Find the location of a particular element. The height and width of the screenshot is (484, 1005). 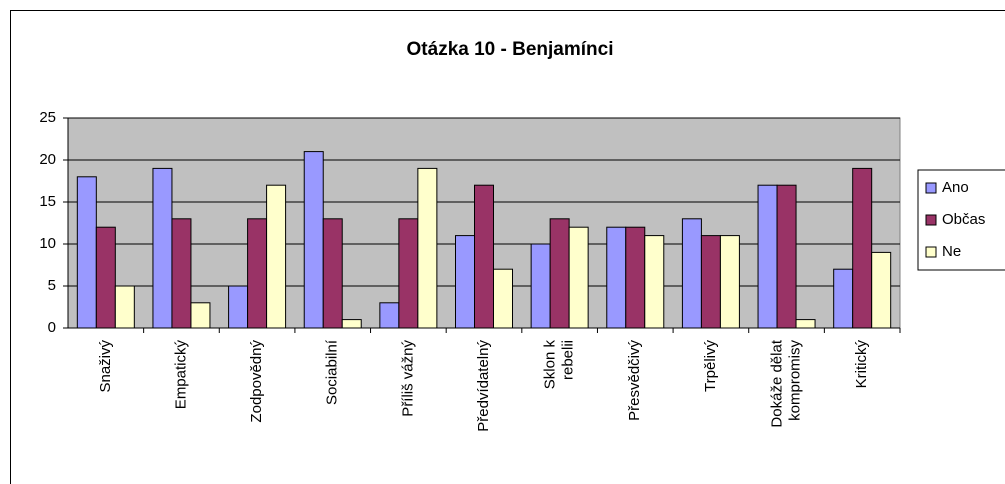

x-tick-label: Snaživý is located at coordinates (105, 366).